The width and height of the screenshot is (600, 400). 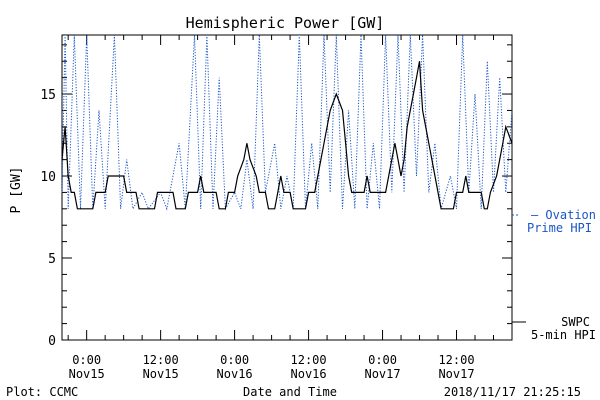 What do you see at coordinates (16, 190) in the screenshot?
I see `y-axis-label: P [GW]` at bounding box center [16, 190].